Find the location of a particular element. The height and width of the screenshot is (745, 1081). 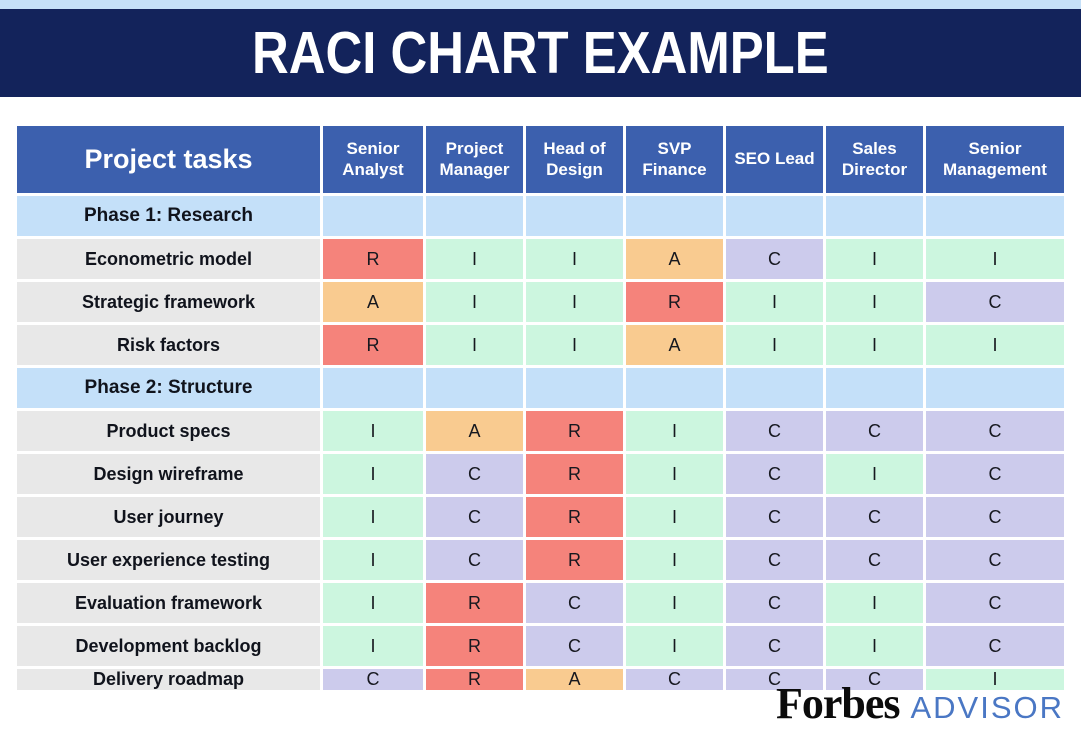

task-label-text: User journey is located at coordinates (168, 516).